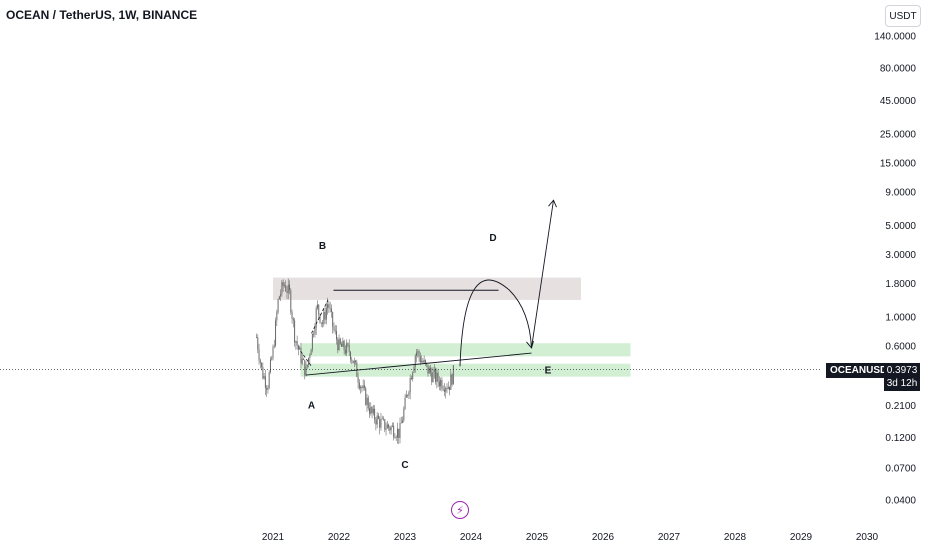 This screenshot has height=550, width=932. I want to click on y-tick-label: 45.0000, so click(898, 101).